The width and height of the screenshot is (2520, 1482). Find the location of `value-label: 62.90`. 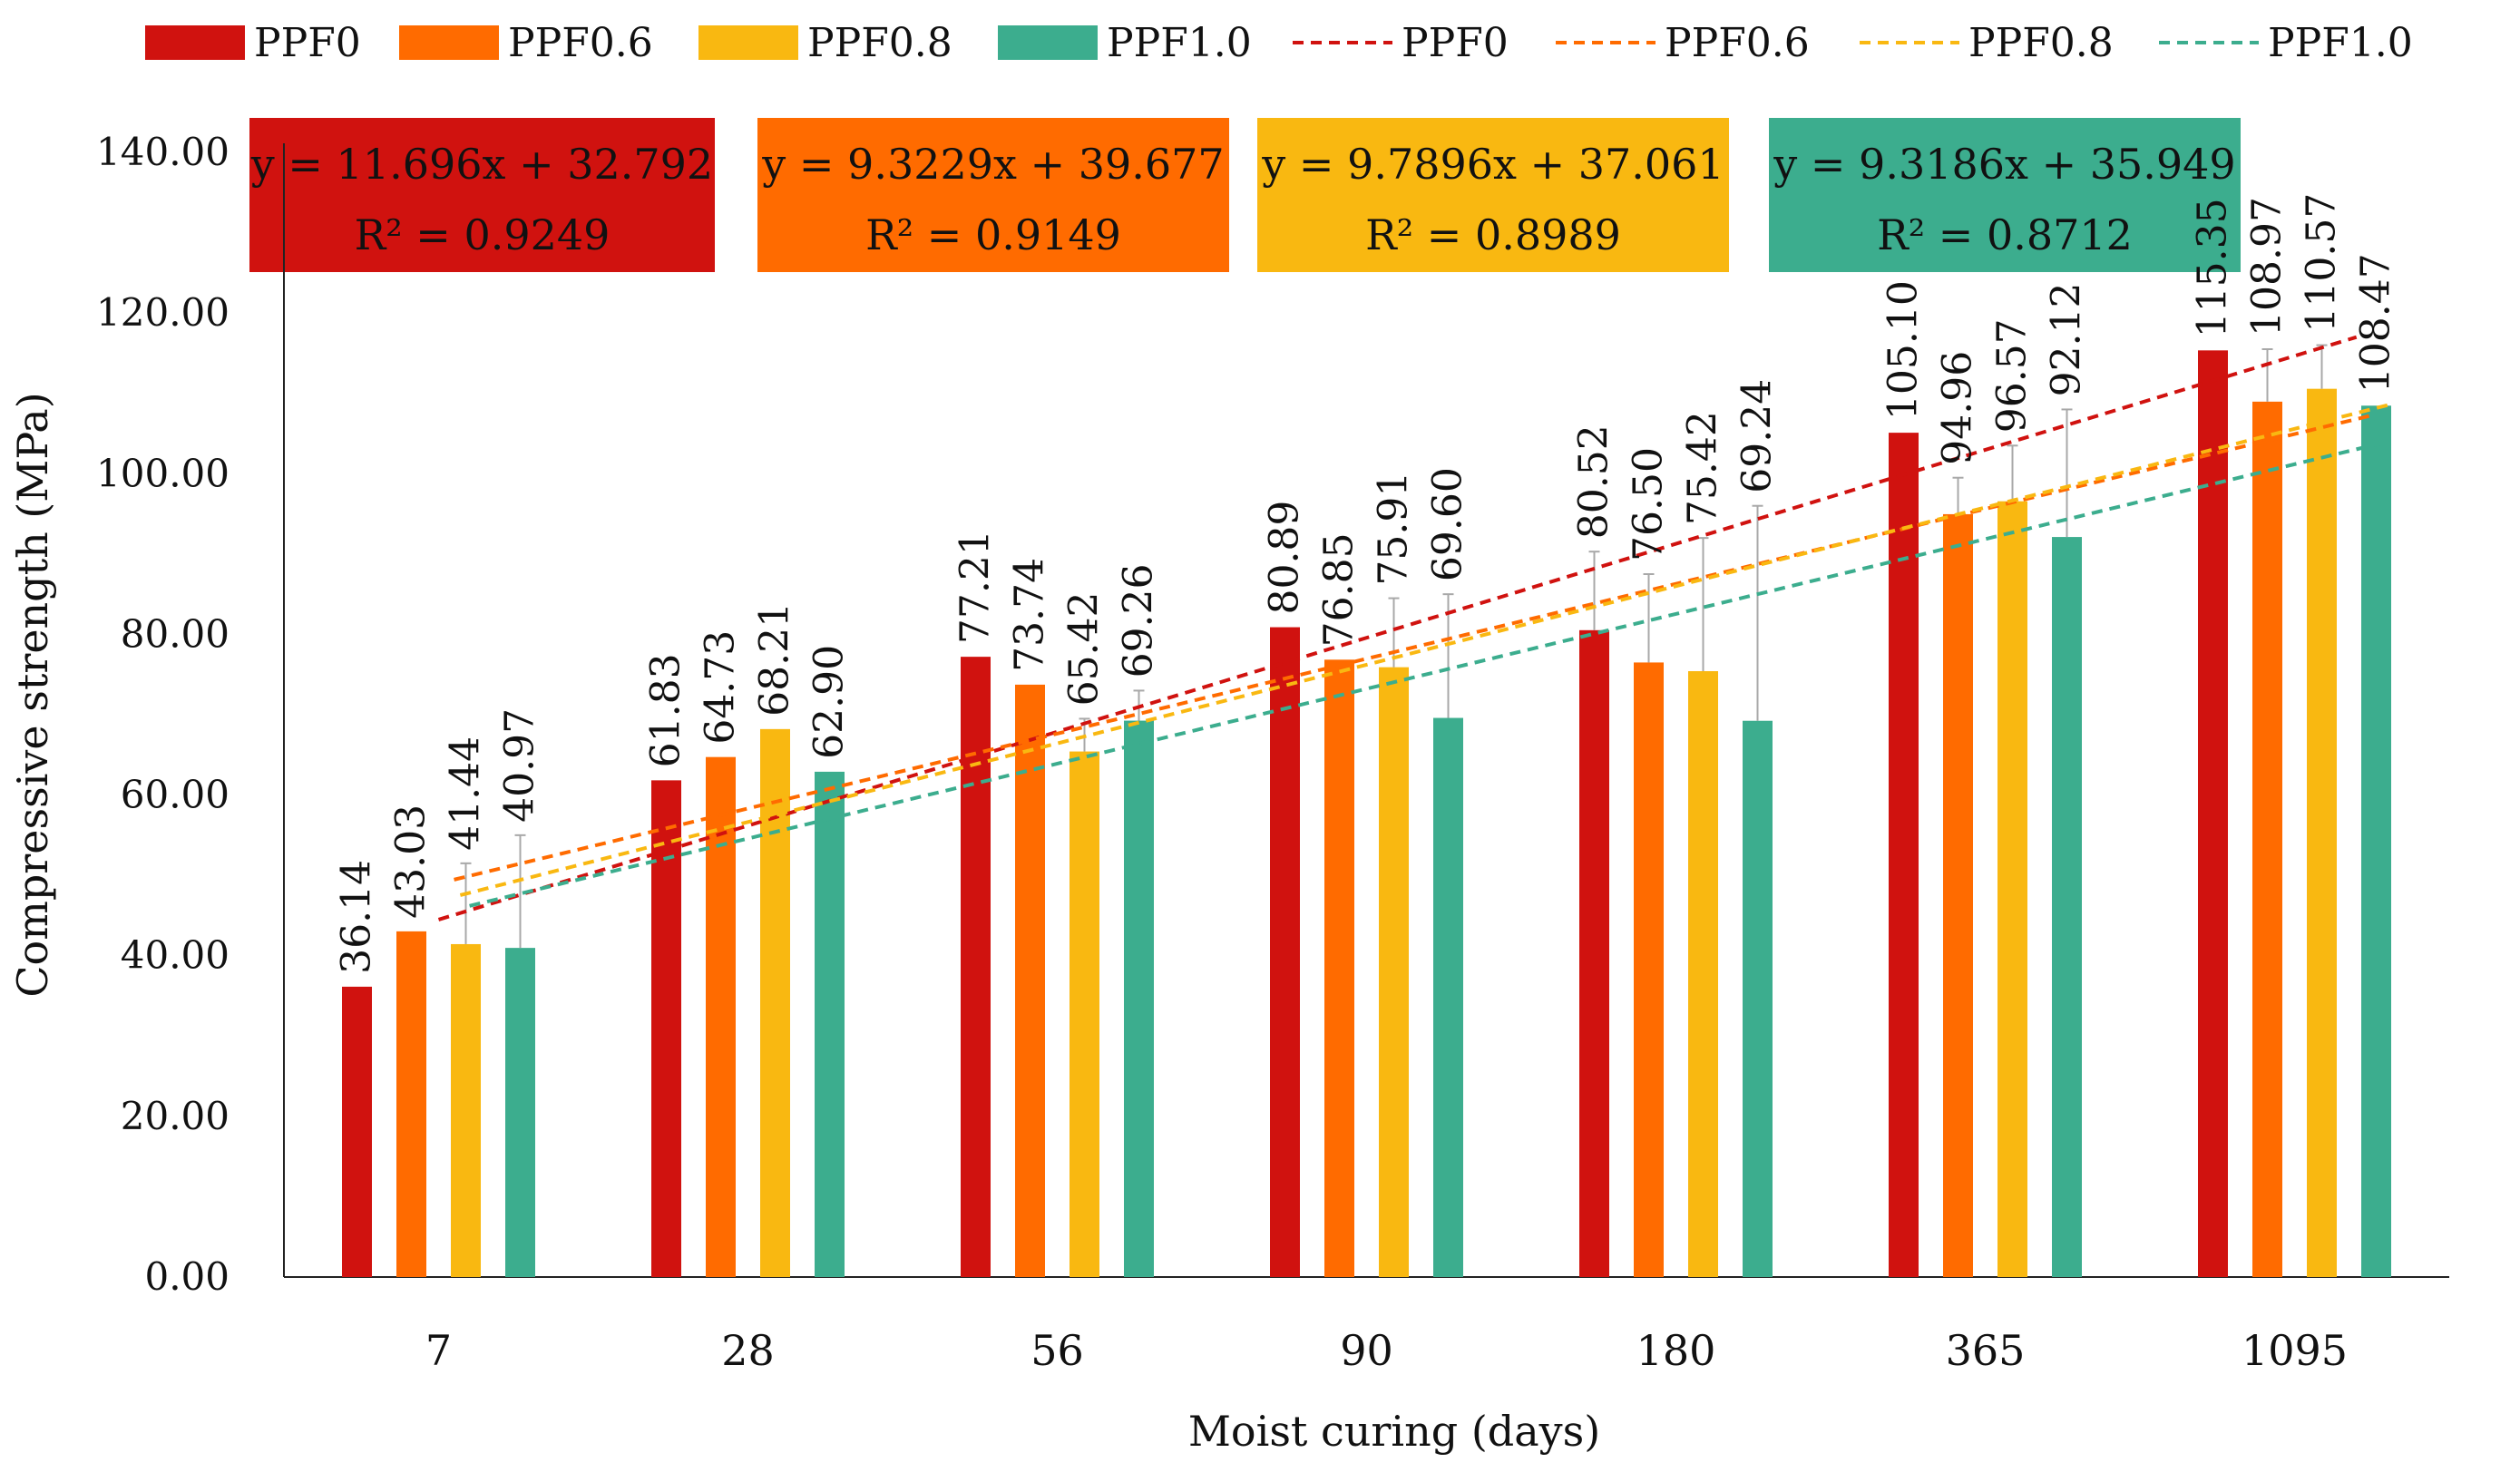

value-label: 62.90 is located at coordinates (830, 702).